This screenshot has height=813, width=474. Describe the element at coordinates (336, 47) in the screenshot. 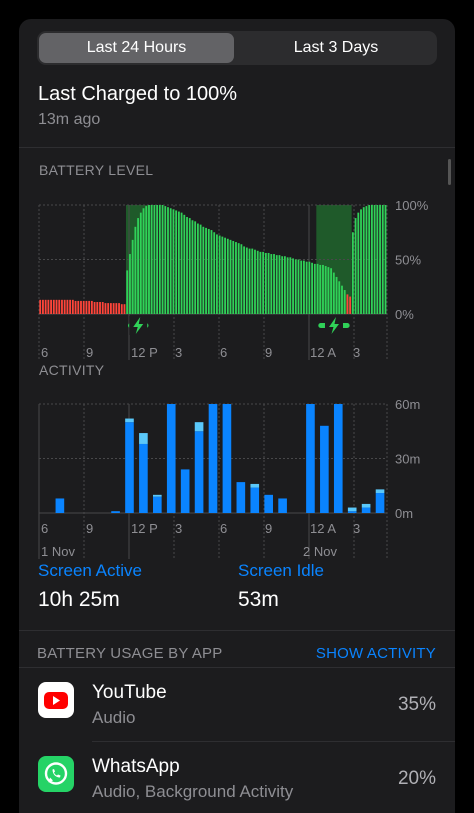

I see `tab-last-3-days: Last 3 Days` at that location.